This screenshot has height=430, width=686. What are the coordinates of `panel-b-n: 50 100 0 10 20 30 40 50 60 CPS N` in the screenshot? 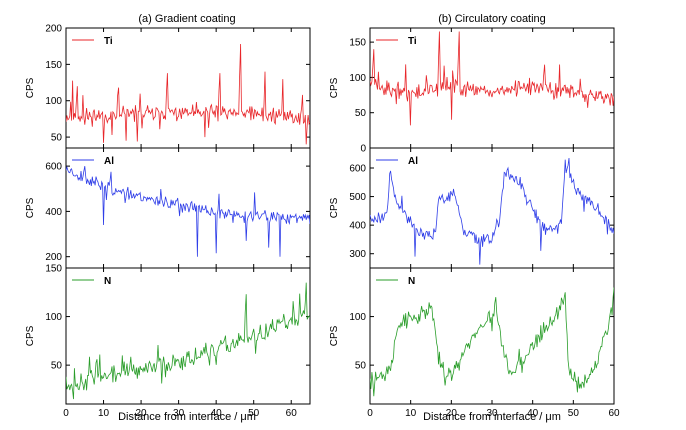 It's located at (474, 343).